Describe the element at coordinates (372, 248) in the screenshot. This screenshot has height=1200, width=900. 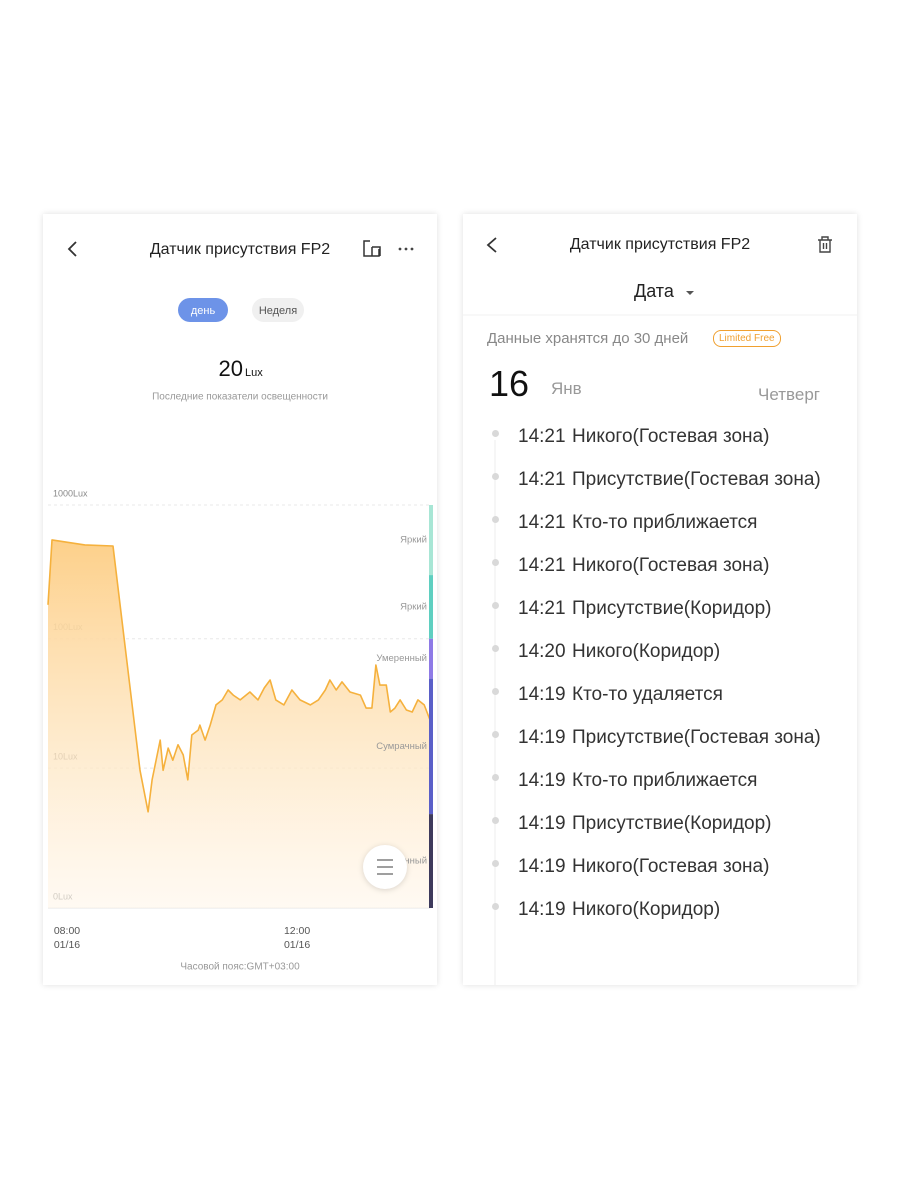
I see `export-button` at that location.